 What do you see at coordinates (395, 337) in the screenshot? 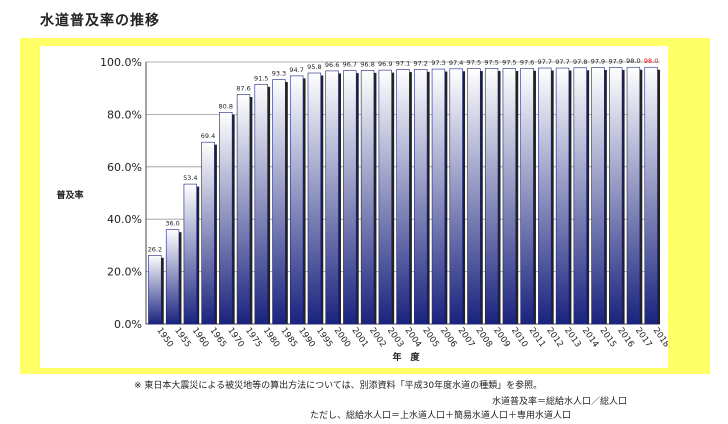
I see `x-tick-label: 2003` at bounding box center [395, 337].